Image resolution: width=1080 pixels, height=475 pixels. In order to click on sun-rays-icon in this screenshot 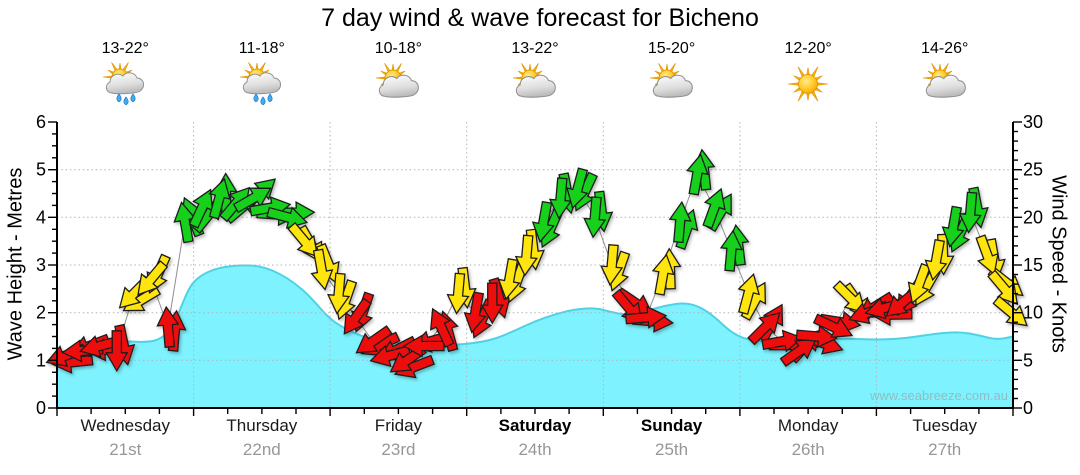, I will do `click(808, 84)`.